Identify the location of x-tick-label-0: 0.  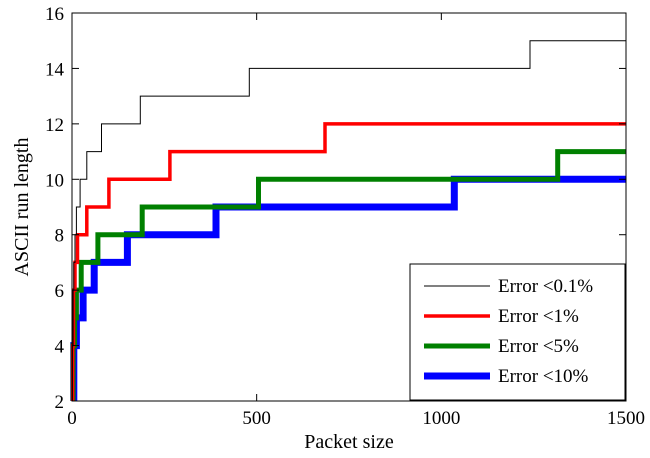
(72, 418).